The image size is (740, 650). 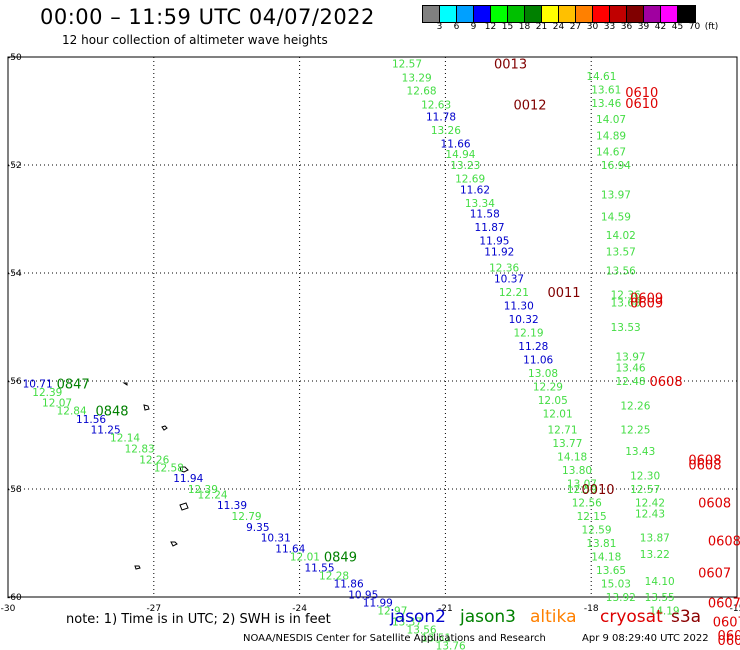 I want to click on wave-height-point: 12.39, so click(x=203, y=490).